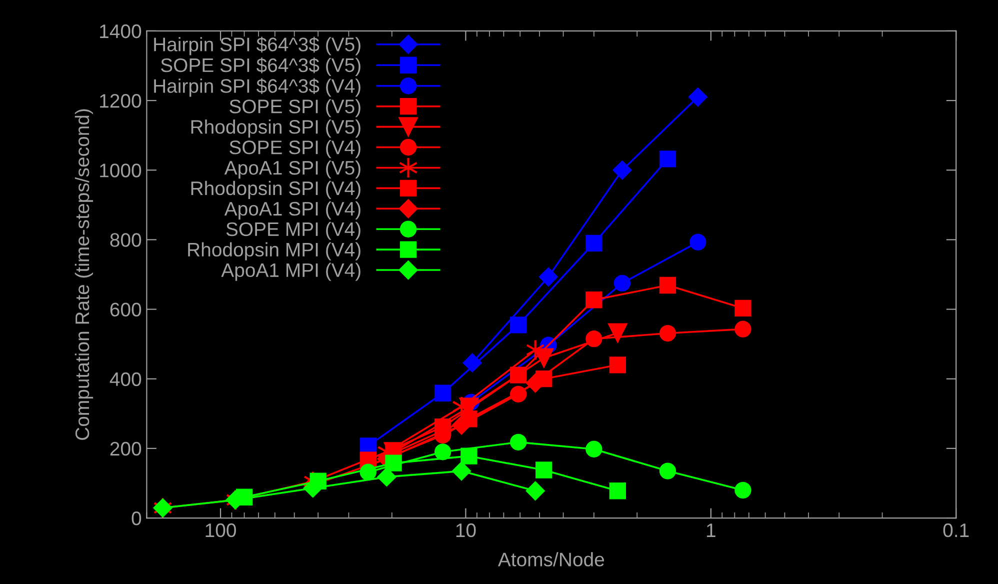 The width and height of the screenshot is (998, 584). Describe the element at coordinates (466, 530) in the screenshot. I see `x-tick-label: 10` at that location.